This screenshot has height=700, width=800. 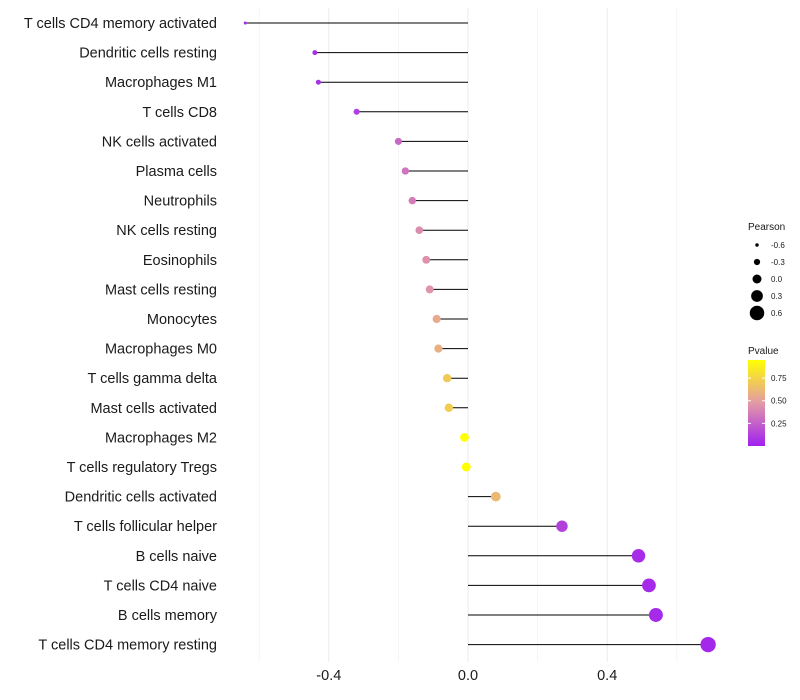 I want to click on pearson-legend-label: -0.3, so click(x=778, y=262).